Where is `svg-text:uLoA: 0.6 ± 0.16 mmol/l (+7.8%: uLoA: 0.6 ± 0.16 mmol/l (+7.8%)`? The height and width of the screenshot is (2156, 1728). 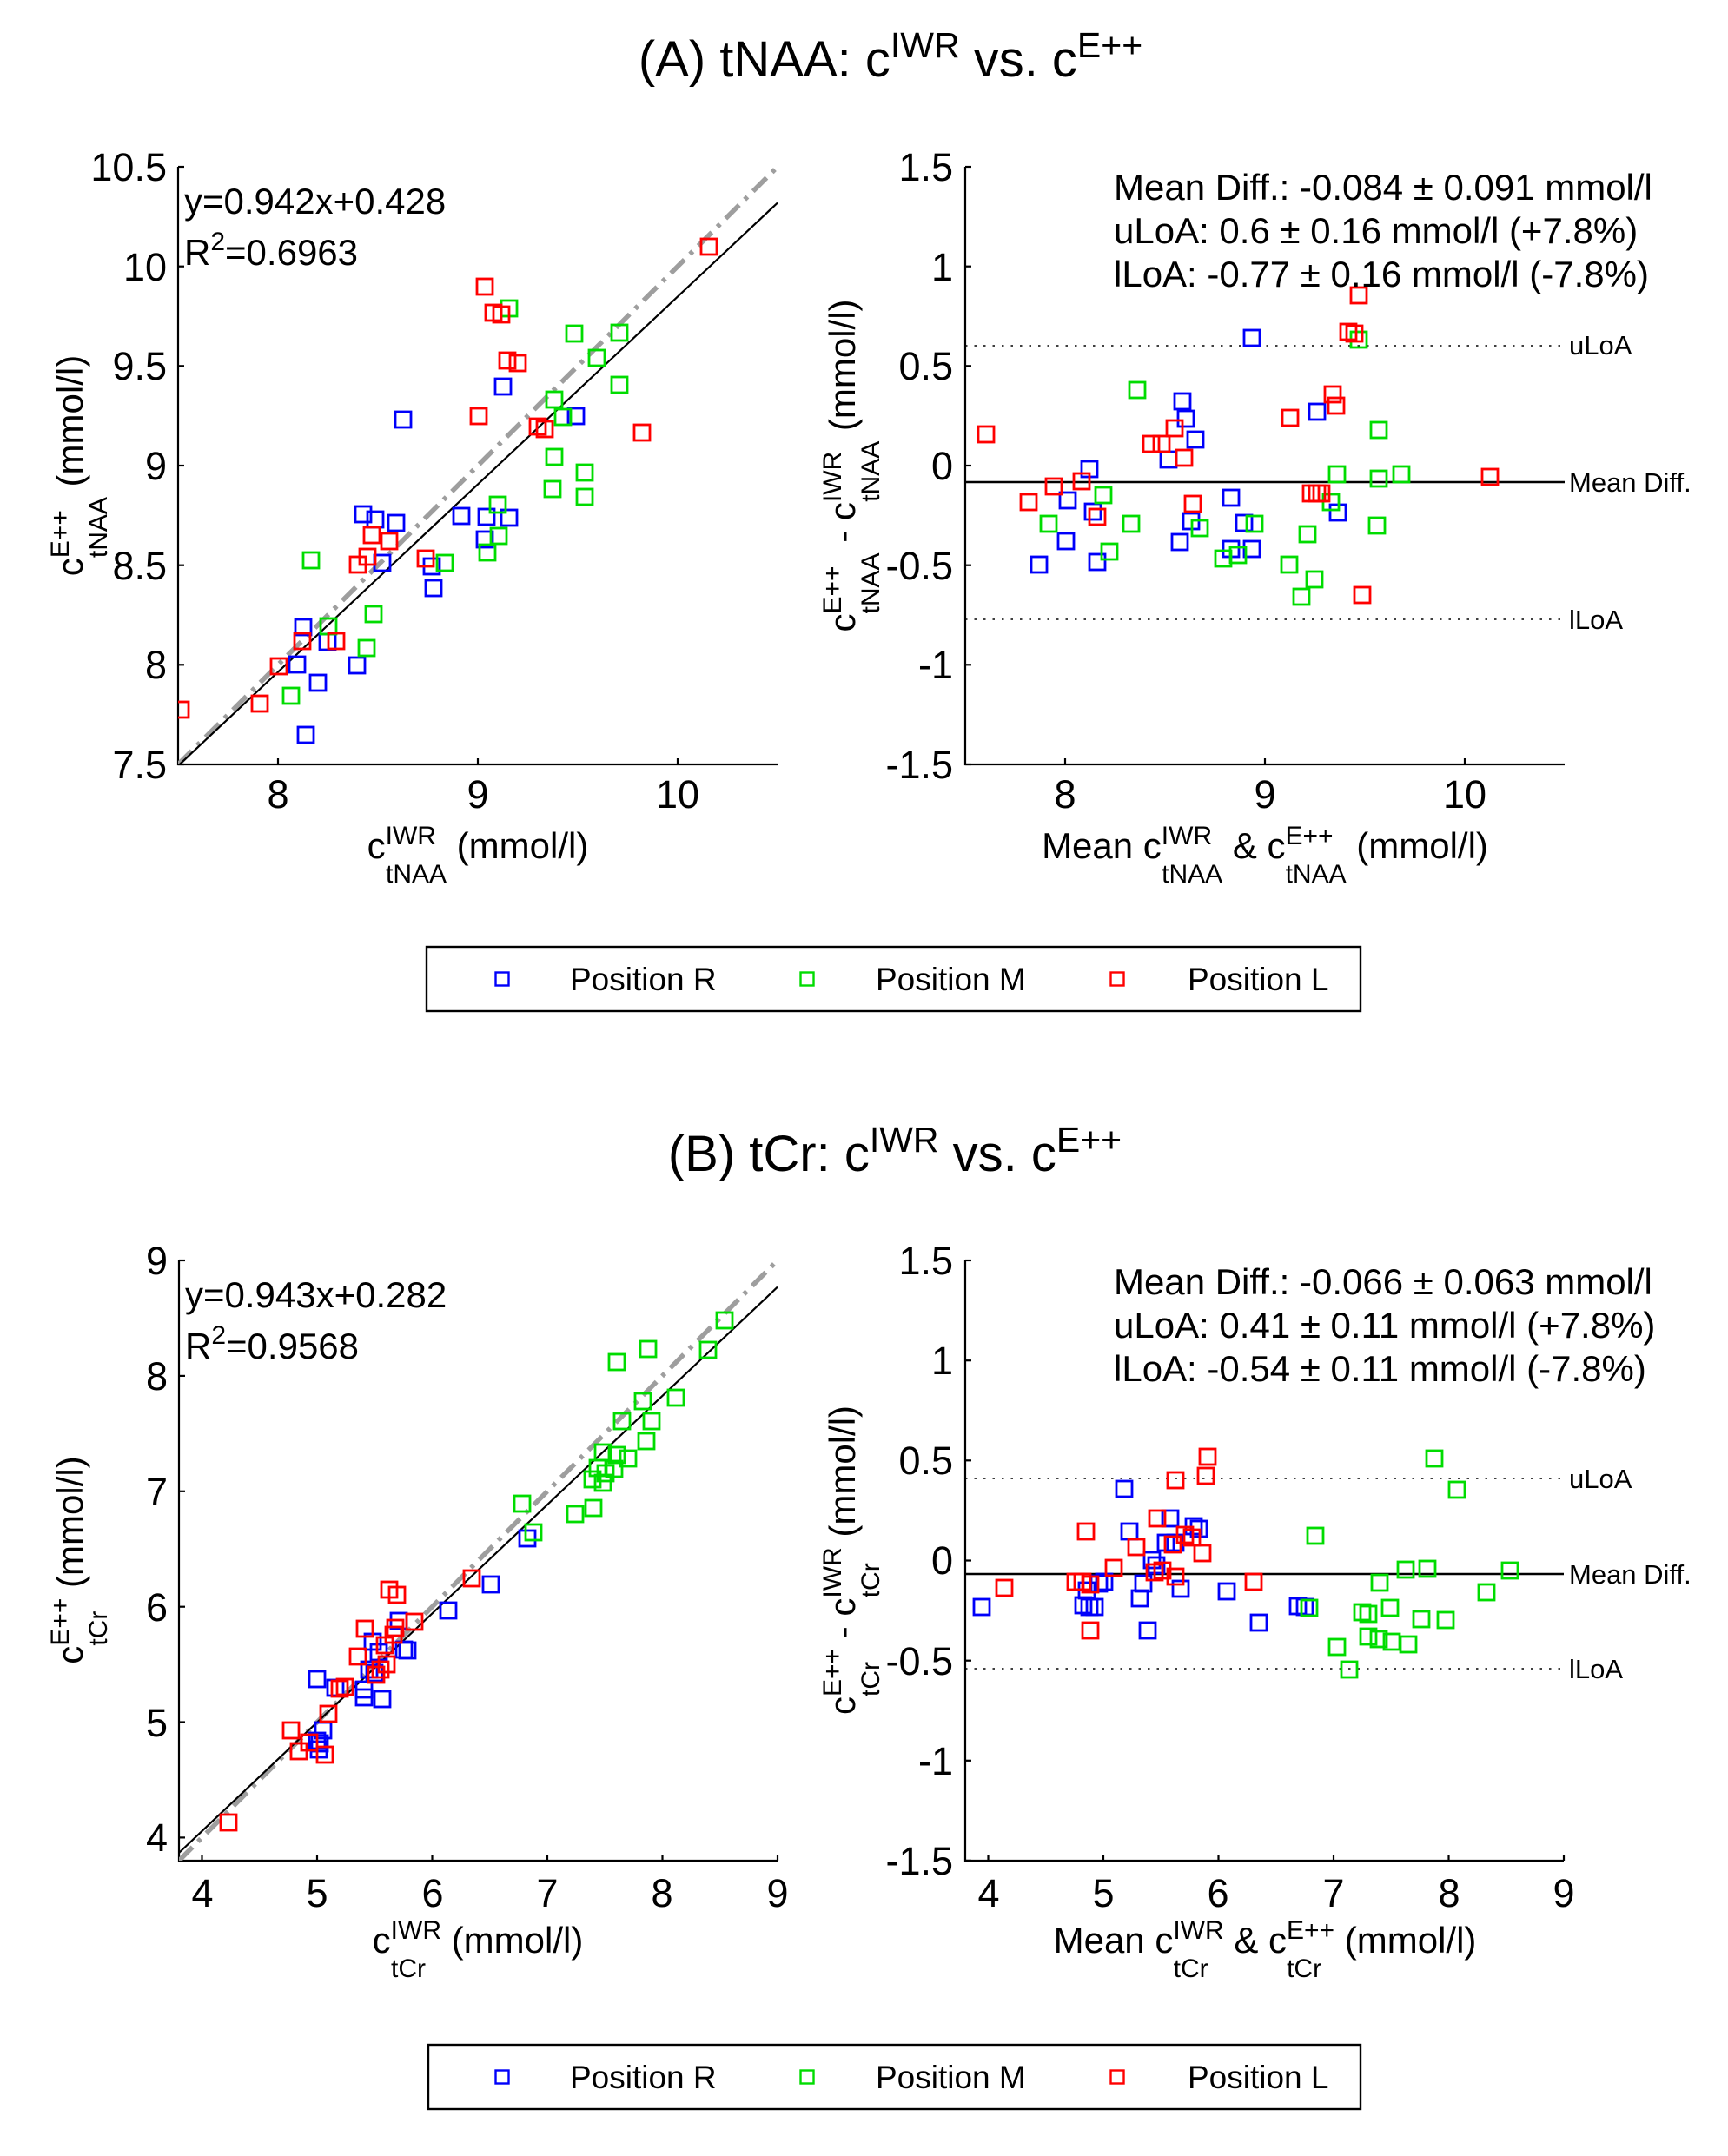
svg-text:uLoA: 0.6 ± 0.16 mmol/l (+7.8%: uLoA: 0.6 ± 0.16 mmol/l (+7.8%) is located at coordinates (1376, 230).